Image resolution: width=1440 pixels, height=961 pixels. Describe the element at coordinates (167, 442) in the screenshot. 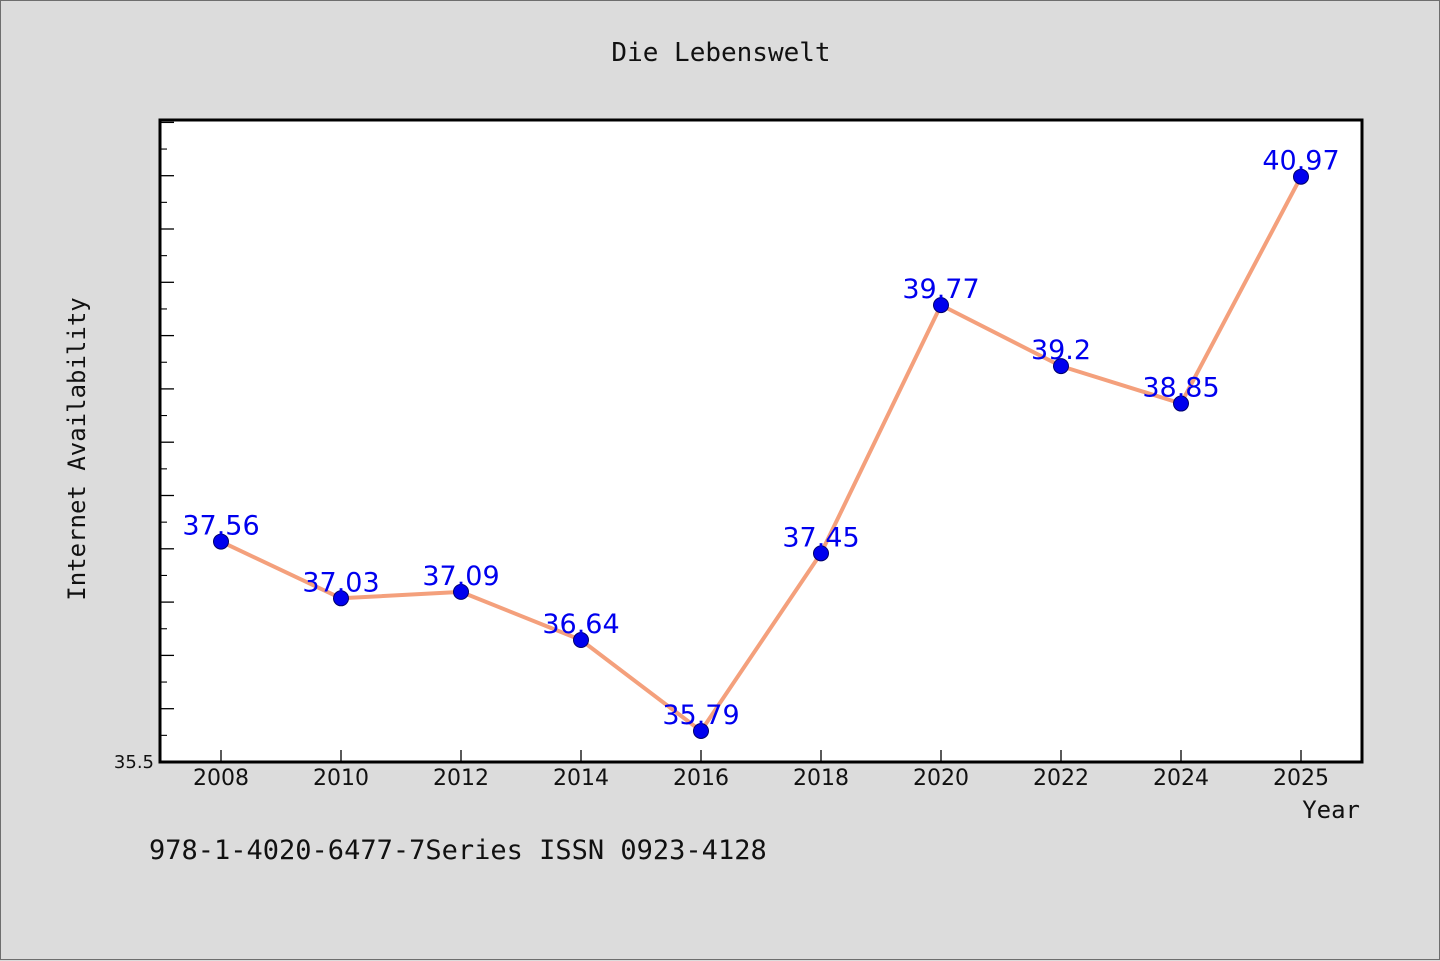

I see `y-axis-ticks` at that location.